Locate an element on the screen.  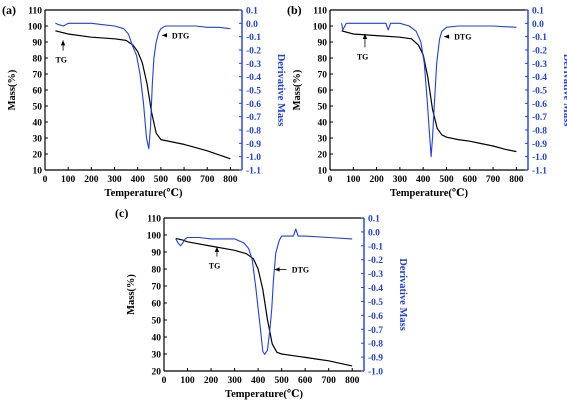
y2-tick-label: -0.8 is located at coordinates (375, 345).